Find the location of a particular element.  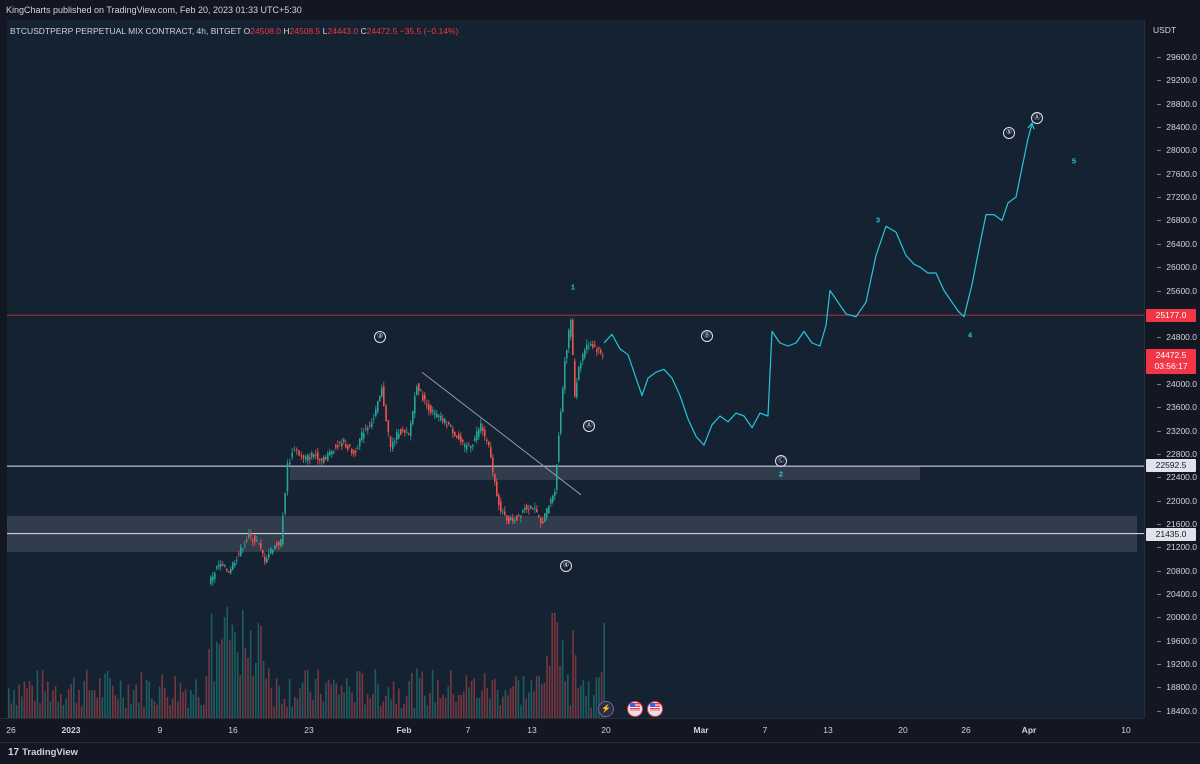

price-tick: 27600.0 is located at coordinates (1177, 173).